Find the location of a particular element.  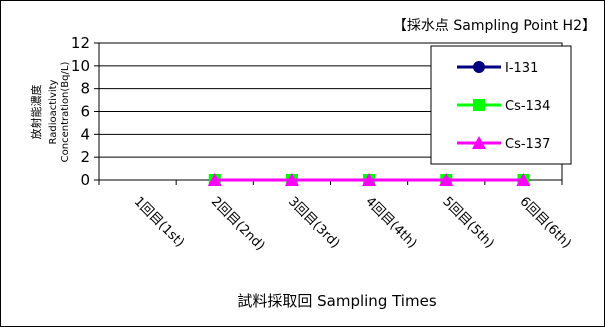

y-tick-label: 12 is located at coordinates (80, 43).